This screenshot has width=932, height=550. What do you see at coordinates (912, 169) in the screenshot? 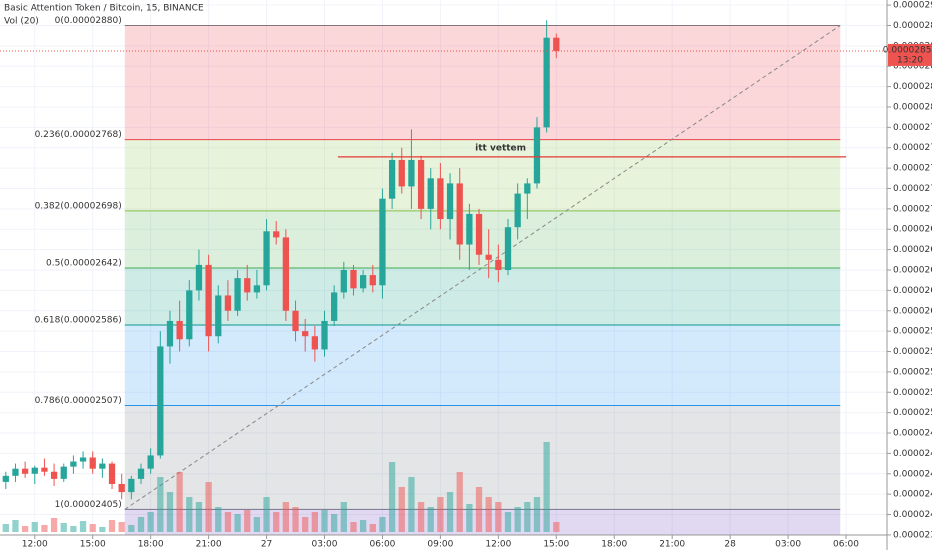
I see `y-tick-label: 0.00002740` at bounding box center [912, 169].